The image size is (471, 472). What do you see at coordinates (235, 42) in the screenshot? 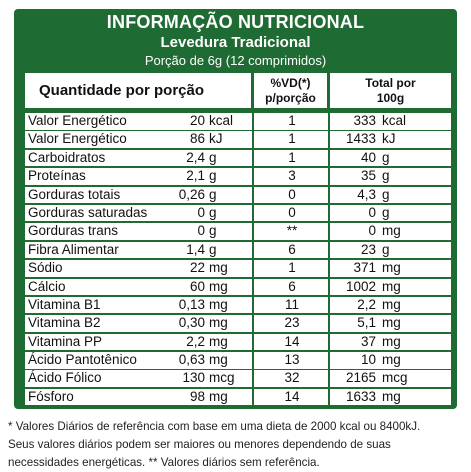
I see `product-name: Levedura Tradicional` at bounding box center [235, 42].